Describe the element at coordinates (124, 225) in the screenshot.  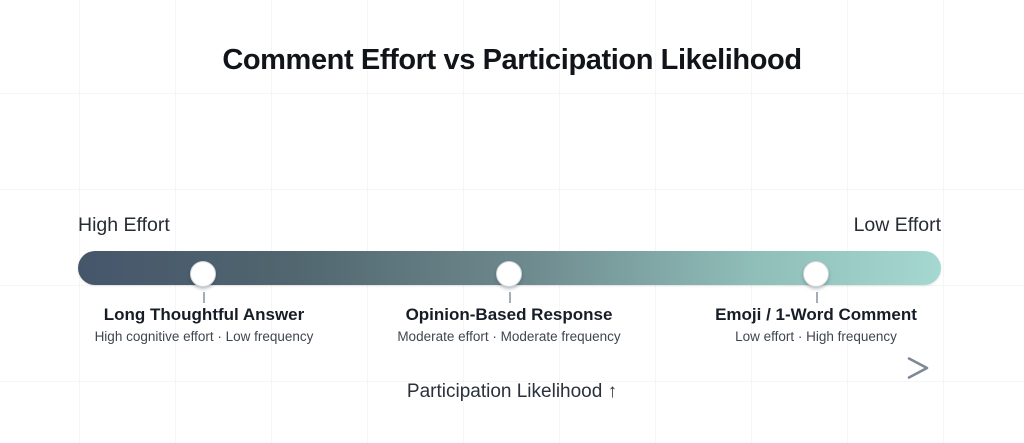
I see `high-effort-label: High Effort` at that location.